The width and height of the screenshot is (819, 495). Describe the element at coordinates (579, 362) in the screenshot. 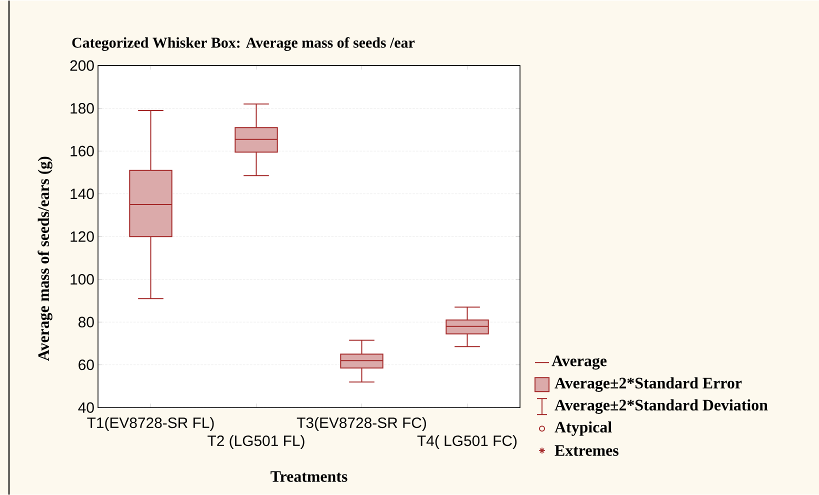

I see `text: Average` at that location.